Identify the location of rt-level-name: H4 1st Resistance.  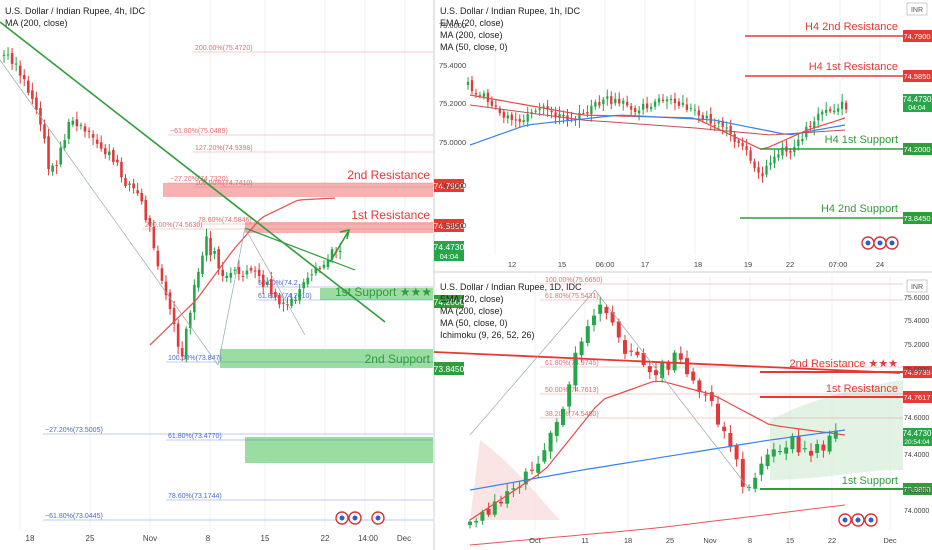
(853, 67).